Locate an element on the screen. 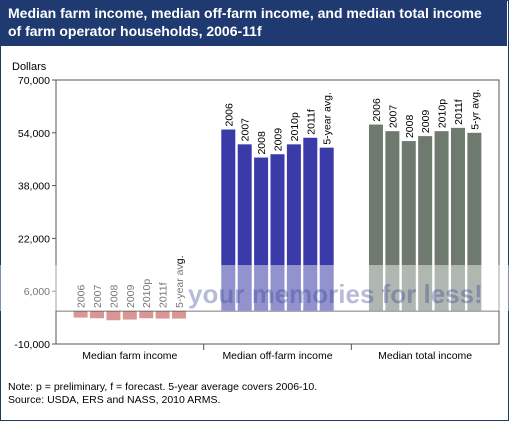 The height and width of the screenshot is (421, 509). category-label: Median total income is located at coordinates (425, 356).